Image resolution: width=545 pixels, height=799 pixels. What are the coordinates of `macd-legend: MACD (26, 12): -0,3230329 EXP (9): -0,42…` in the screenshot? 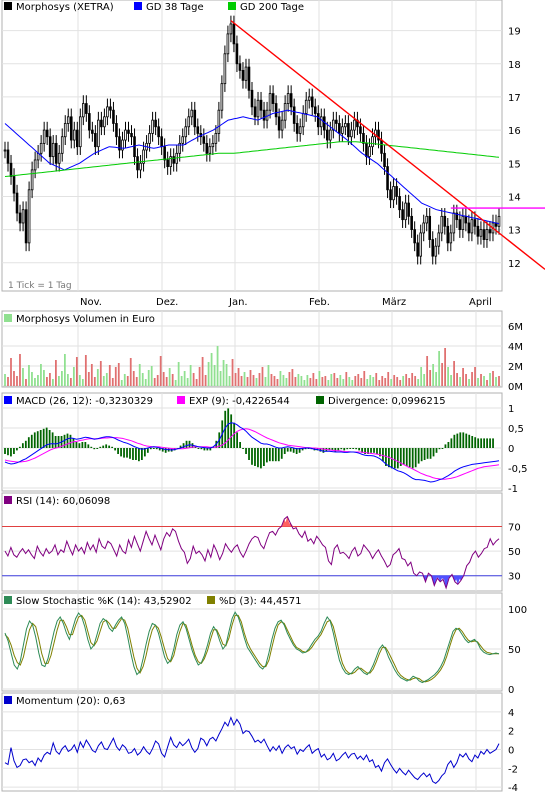 It's located at (225, 401).